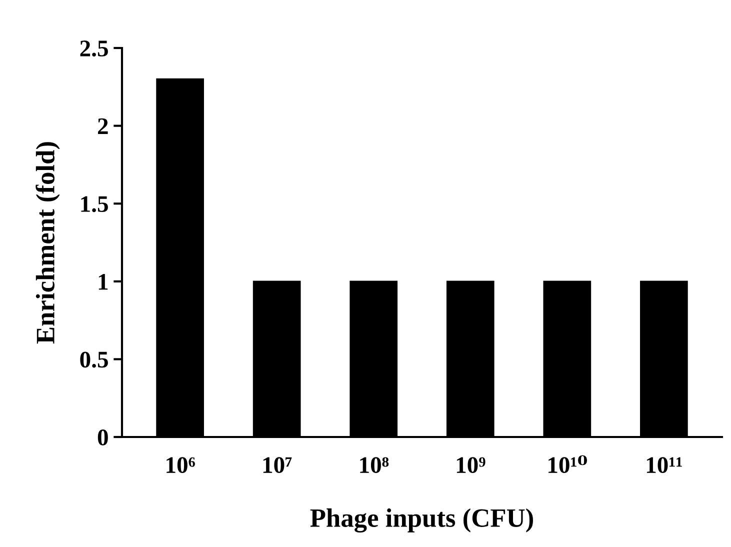 The height and width of the screenshot is (547, 731). I want to click on y-tick-label: 1, so click(103, 282).